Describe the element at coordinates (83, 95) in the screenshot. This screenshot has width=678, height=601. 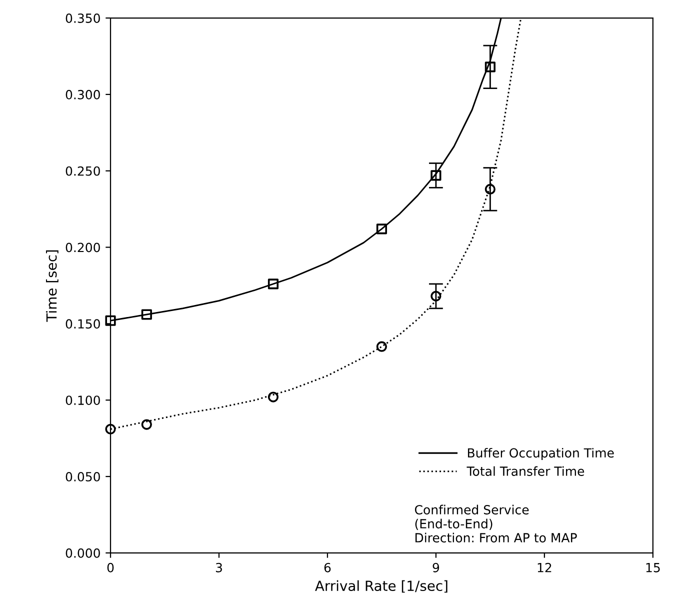
I see `y-tick-label: 0.300` at that location.